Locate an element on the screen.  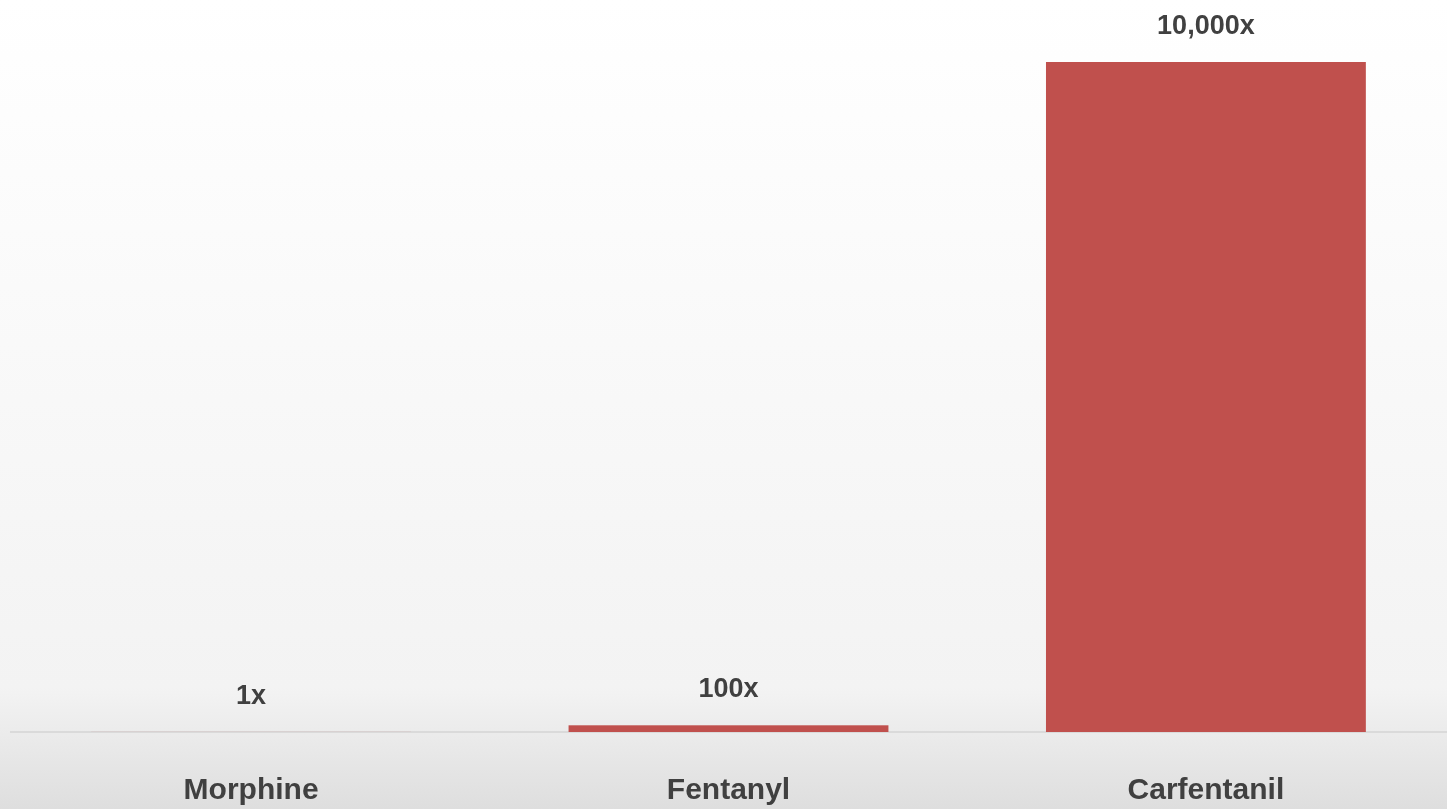
data-label: 10,000x is located at coordinates (1206, 25).